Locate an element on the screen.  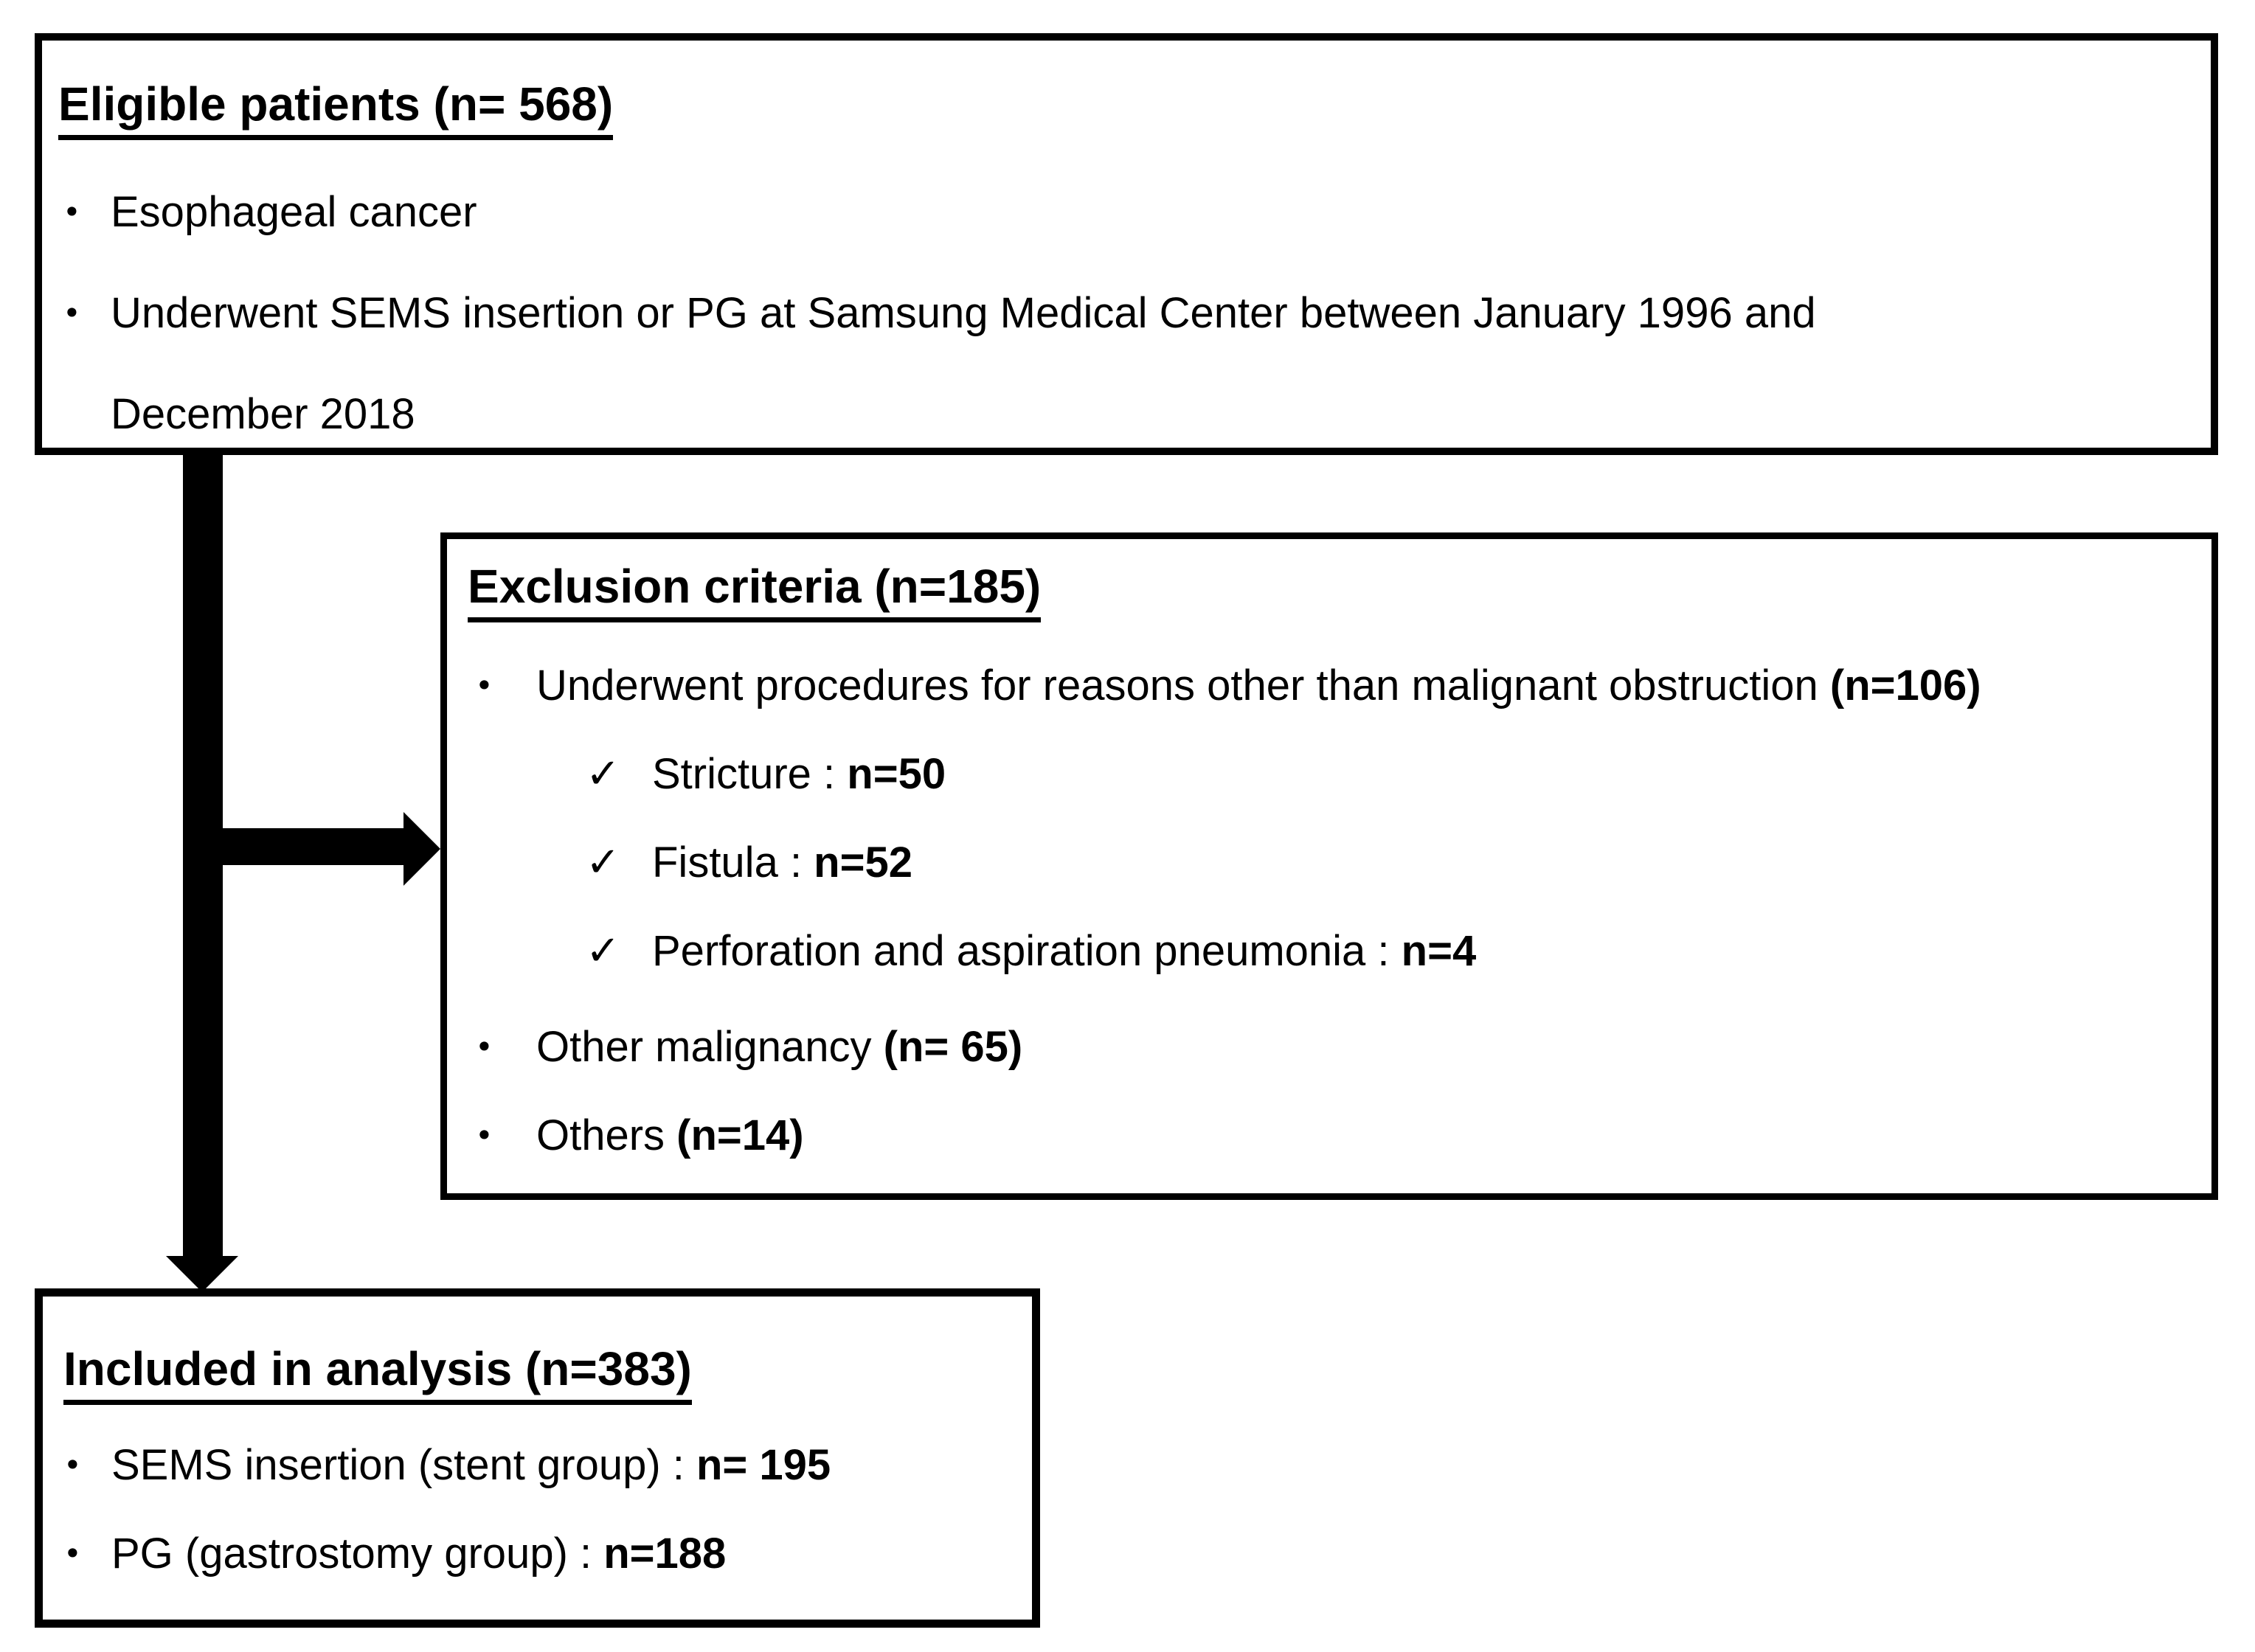
list-item-text: Other malignancy (n= 65) is located at coordinates (780, 1046).